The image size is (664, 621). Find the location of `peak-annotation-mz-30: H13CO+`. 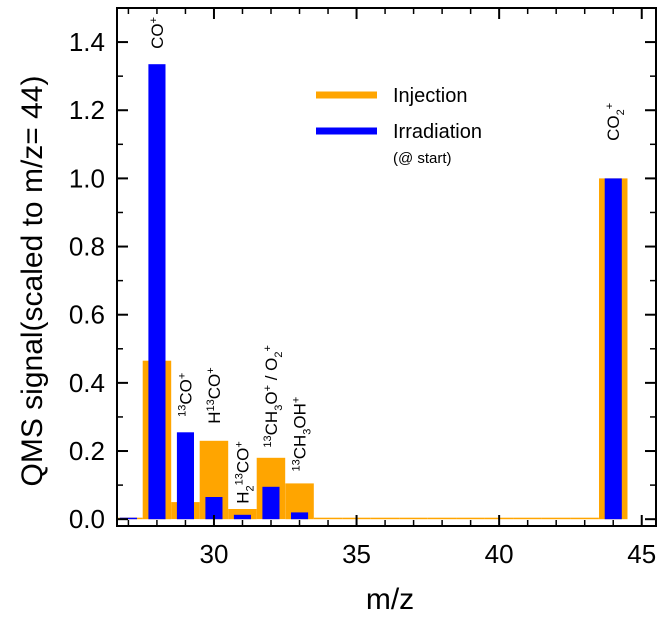

peak-annotation-mz-30: H13CO+ is located at coordinates (214, 395).